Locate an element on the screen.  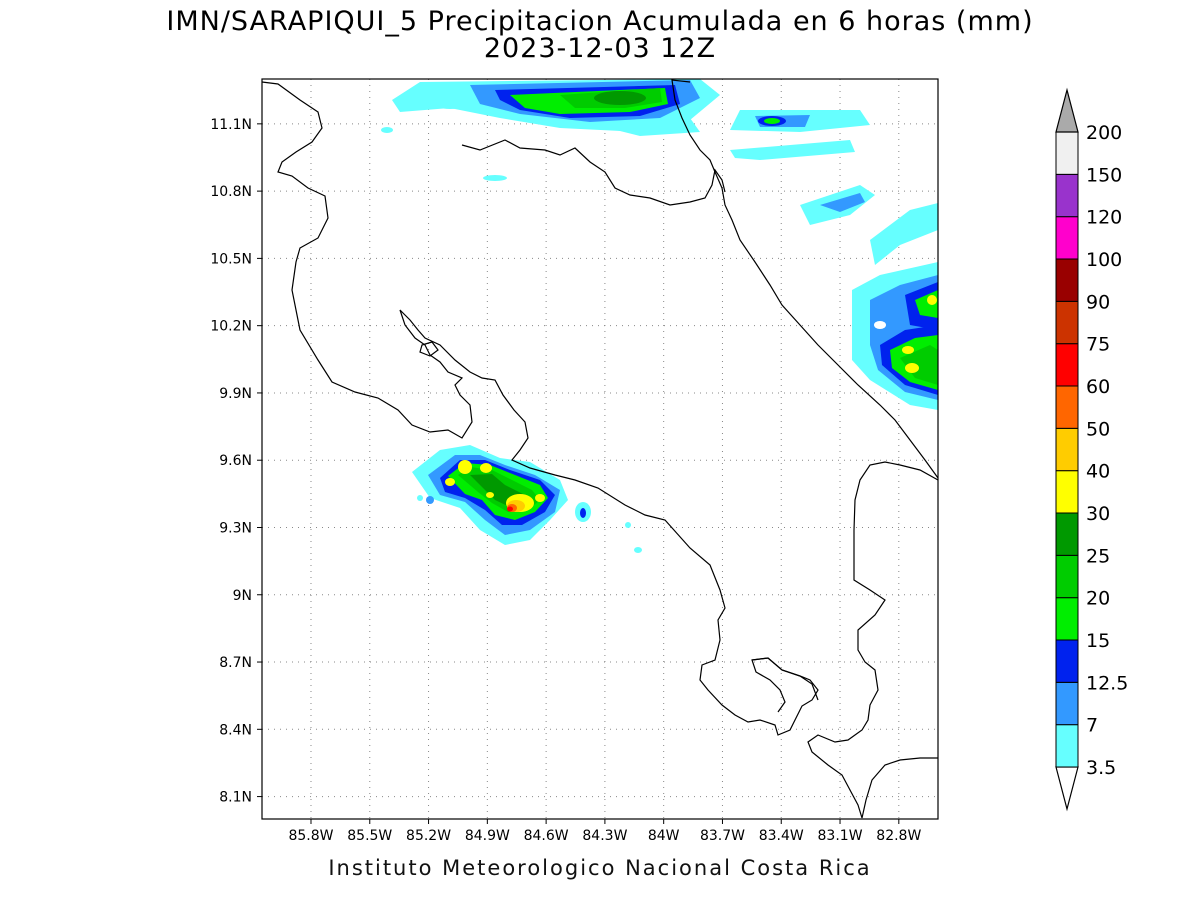
lat-tick-label: 10.5N is located at coordinates (231, 259).